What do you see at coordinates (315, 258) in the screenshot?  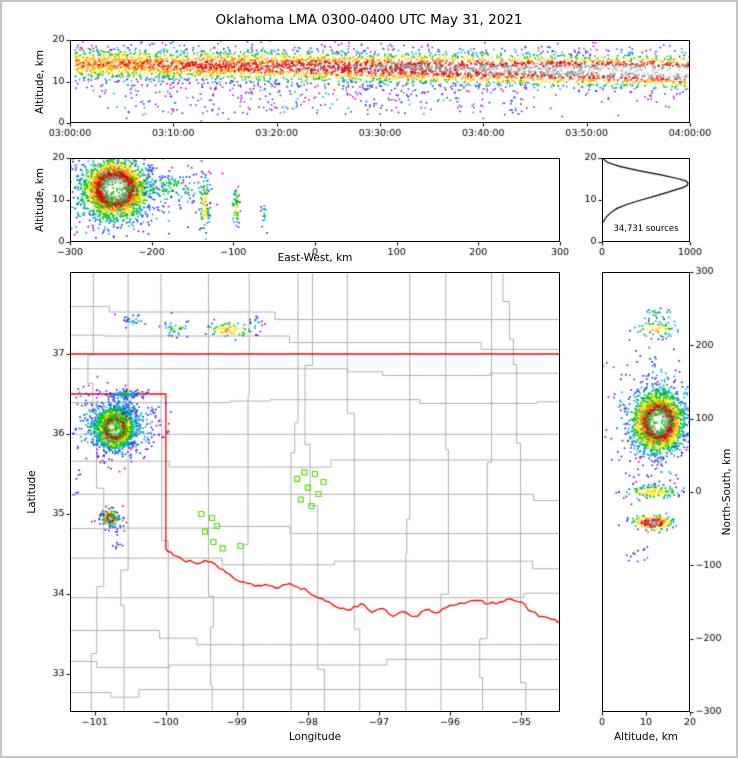 I see `xlabel-east-west: East-West, km` at bounding box center [315, 258].